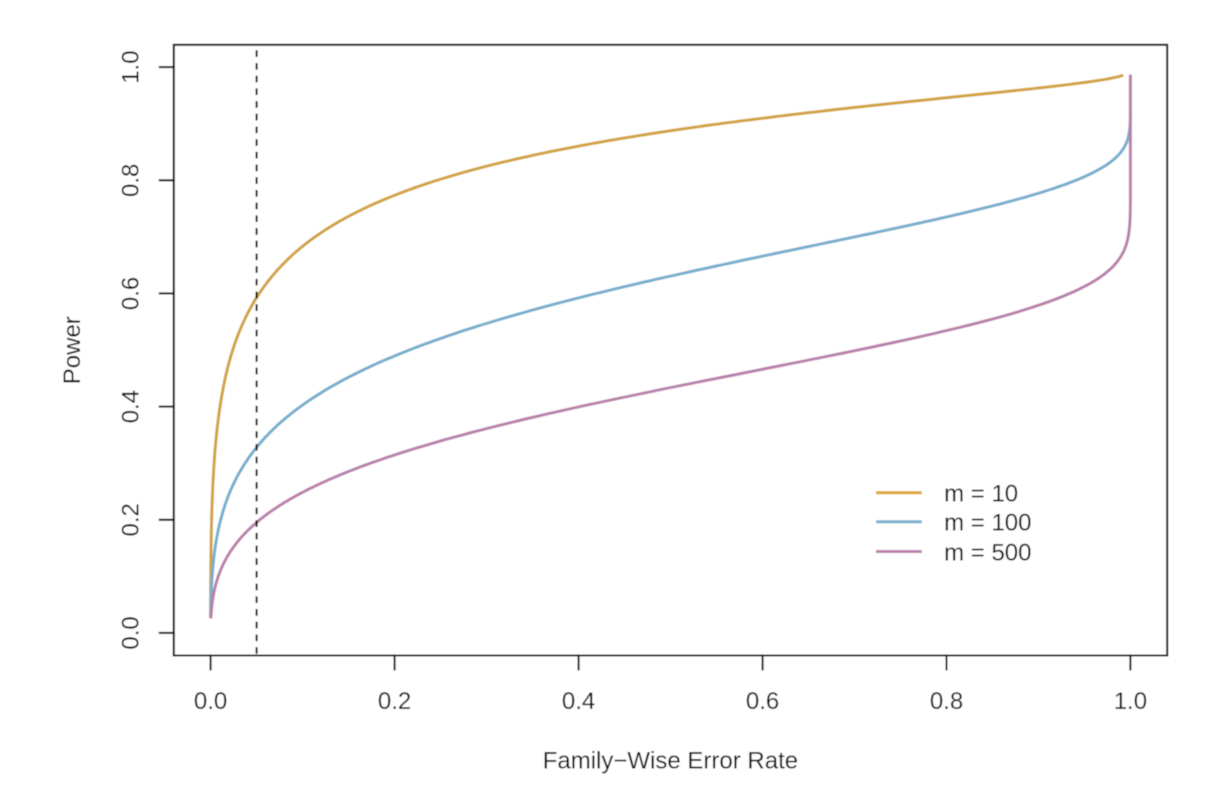  Describe the element at coordinates (981, 494) in the screenshot. I see `svg-text: m = 10` at that location.